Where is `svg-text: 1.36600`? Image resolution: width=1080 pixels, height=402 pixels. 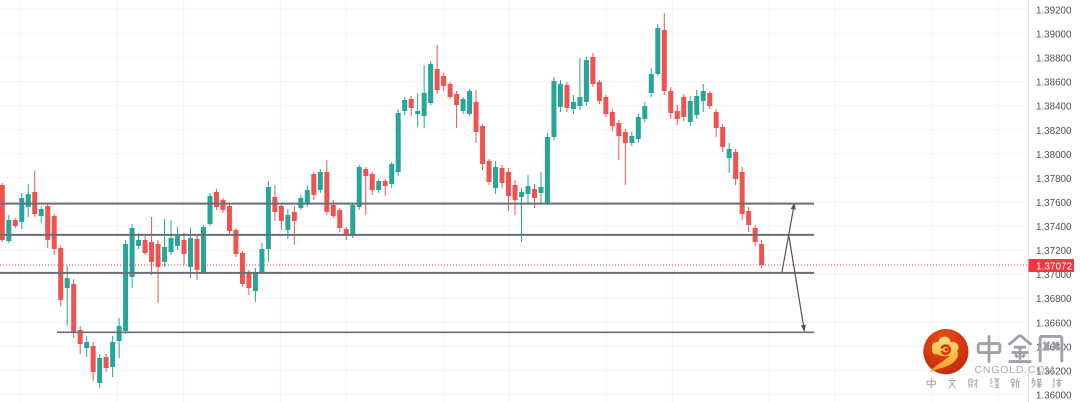
svg-text: 1.36600 is located at coordinates (1054, 323).